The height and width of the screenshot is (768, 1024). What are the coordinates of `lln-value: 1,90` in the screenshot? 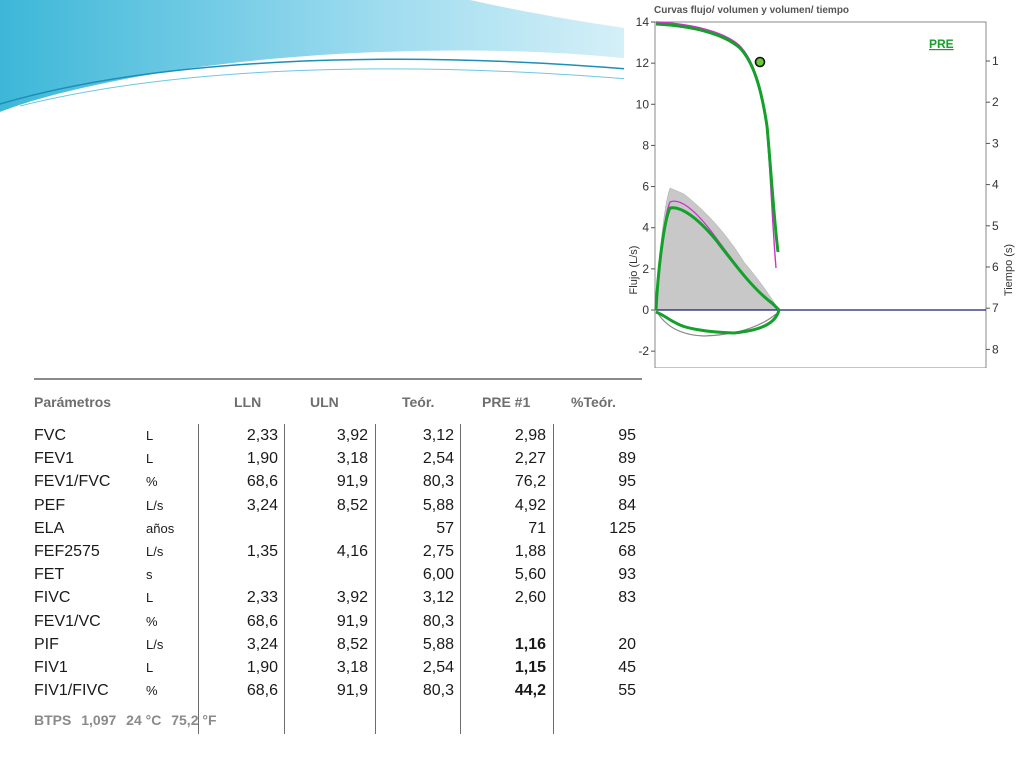 It's located at (262, 459).